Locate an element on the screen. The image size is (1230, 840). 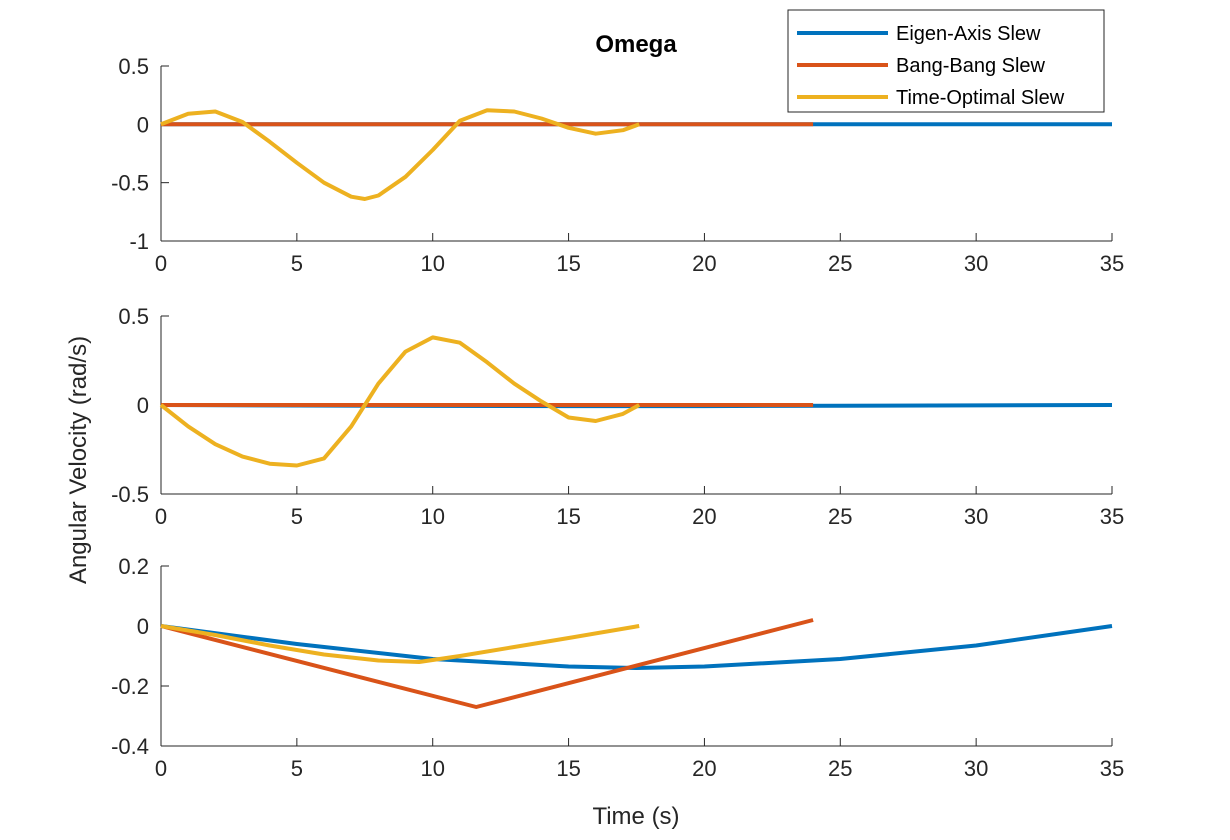
y-tick-label: -1 is located at coordinates (139, 241).